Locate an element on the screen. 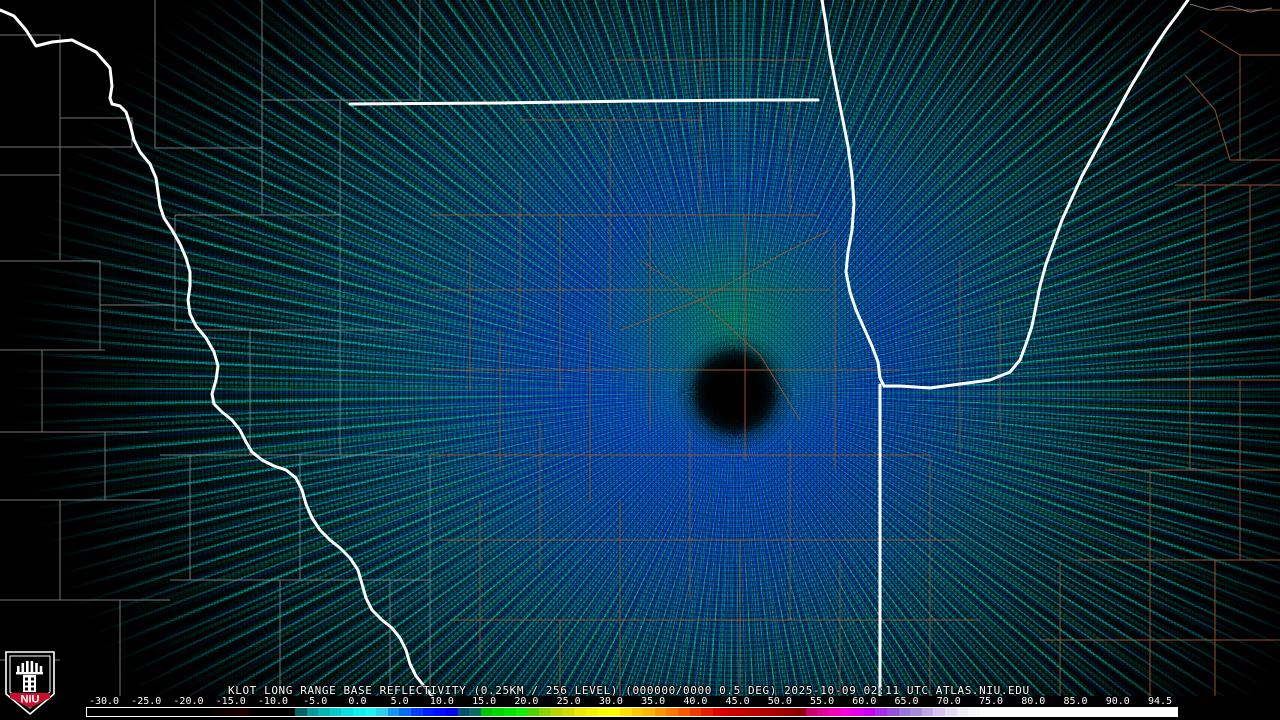 Image resolution: width=1280 pixels, height=720 pixels. color-scale-tick-label: 25.0 is located at coordinates (568, 701).